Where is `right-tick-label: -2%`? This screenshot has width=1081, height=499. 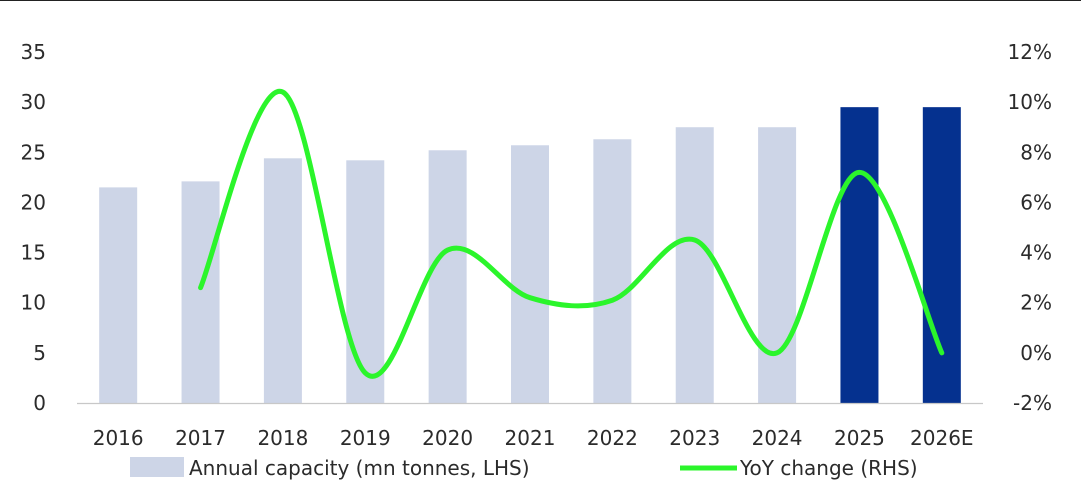 right-tick-label: -2% is located at coordinates (1032, 403).